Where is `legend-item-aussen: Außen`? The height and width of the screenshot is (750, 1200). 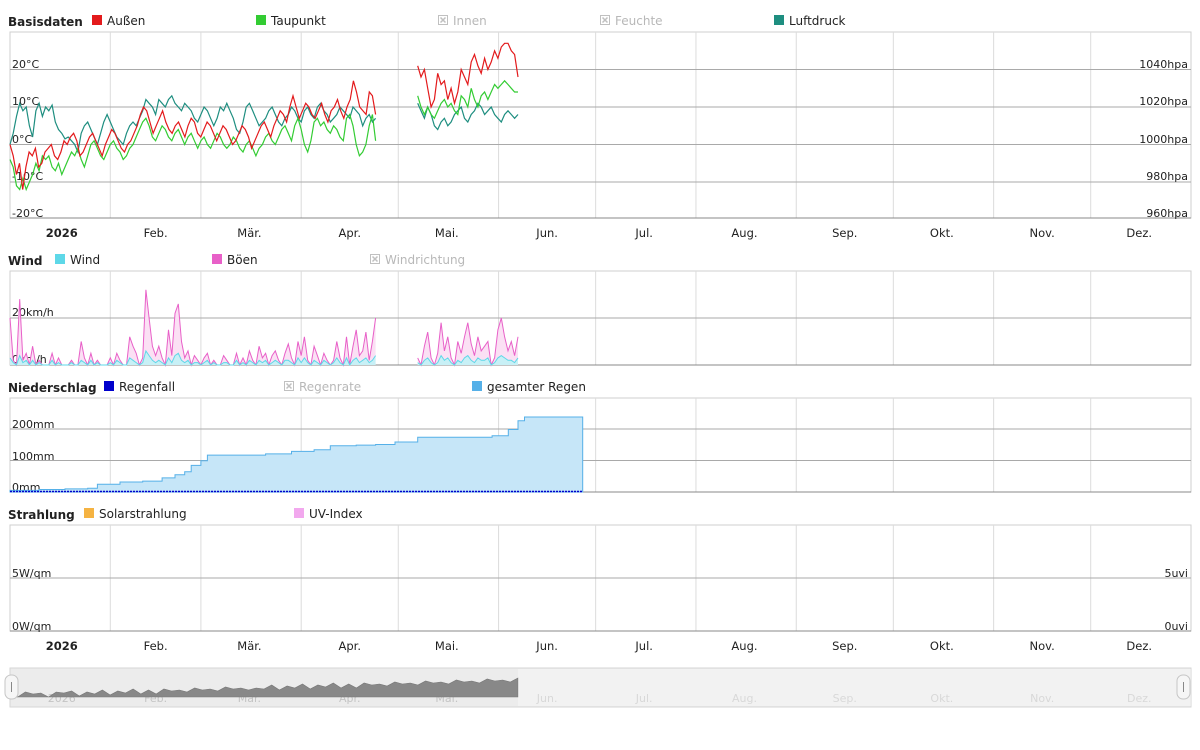 legend-item-aussen: Außen is located at coordinates (118, 21).